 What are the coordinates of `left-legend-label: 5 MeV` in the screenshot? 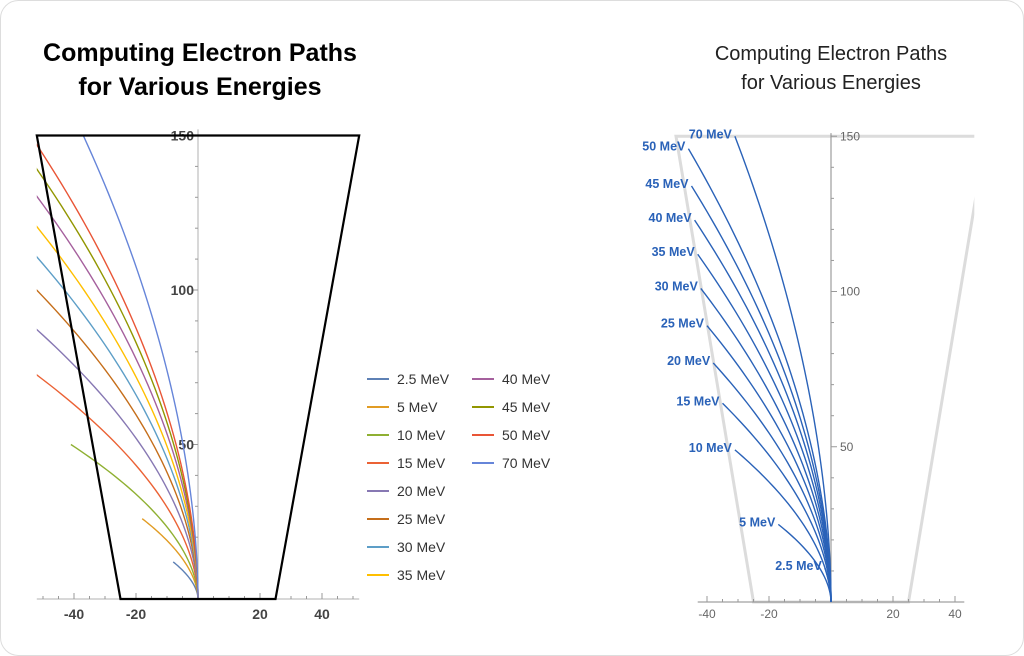 It's located at (417, 407).